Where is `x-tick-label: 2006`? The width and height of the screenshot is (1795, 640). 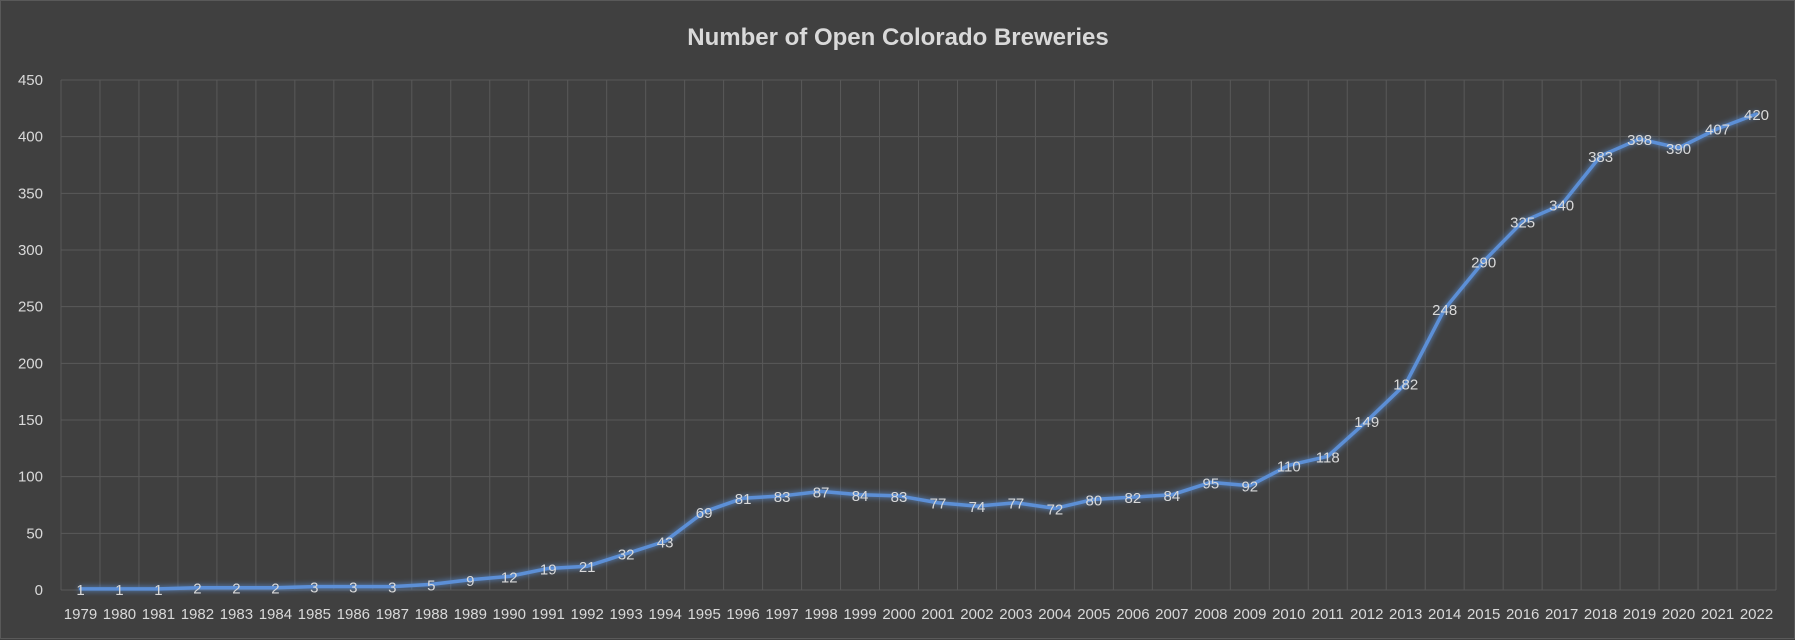 x-tick-label: 2006 is located at coordinates (1132, 614).